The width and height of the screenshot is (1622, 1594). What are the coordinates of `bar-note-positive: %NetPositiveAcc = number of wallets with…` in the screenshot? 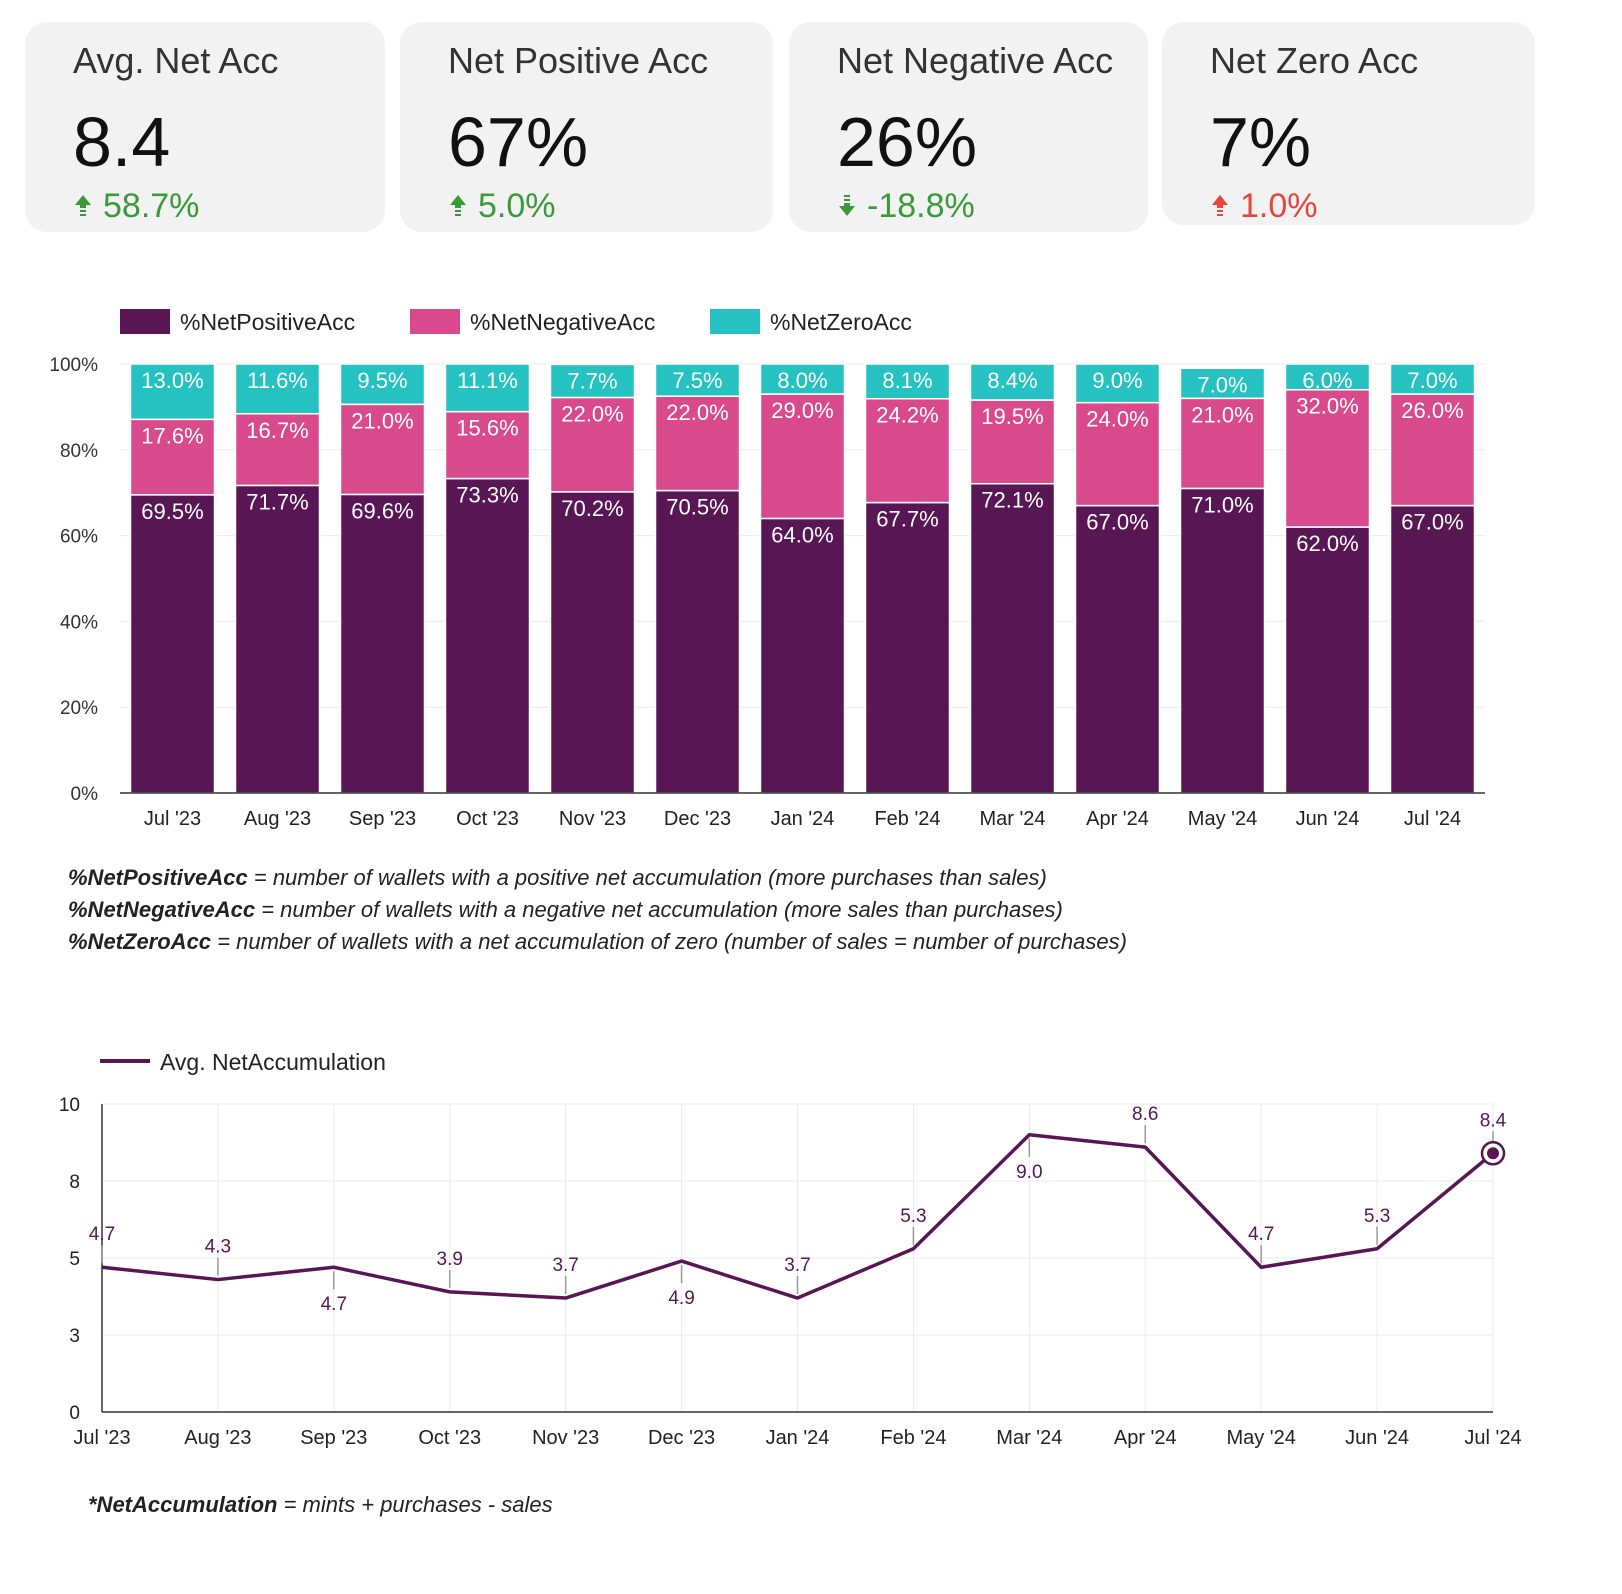 It's located at (557, 878).